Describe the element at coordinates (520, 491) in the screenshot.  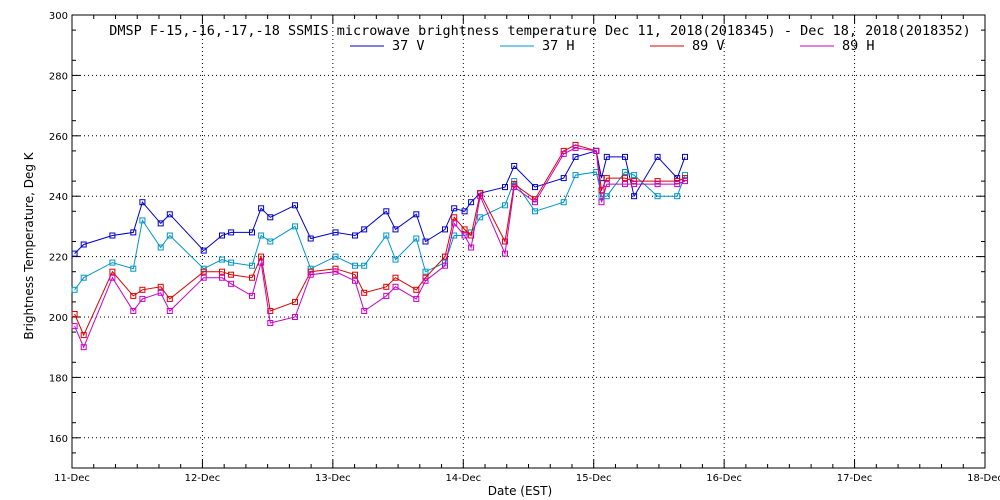
I see `x-axis-title: Date (EST)` at that location.